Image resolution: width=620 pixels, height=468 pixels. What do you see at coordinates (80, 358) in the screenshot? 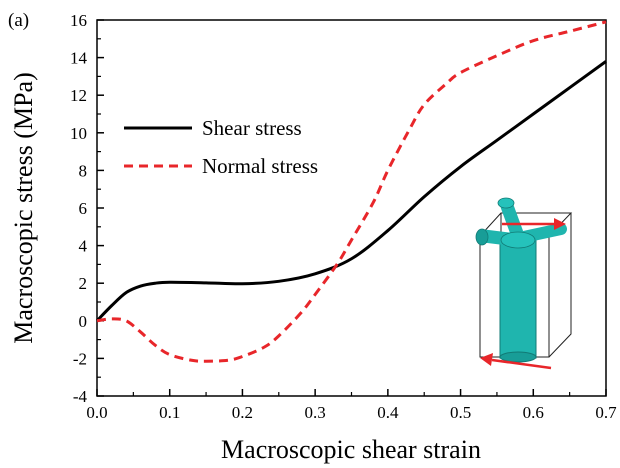
I see `y-tick-label: -2` at bounding box center [80, 358].